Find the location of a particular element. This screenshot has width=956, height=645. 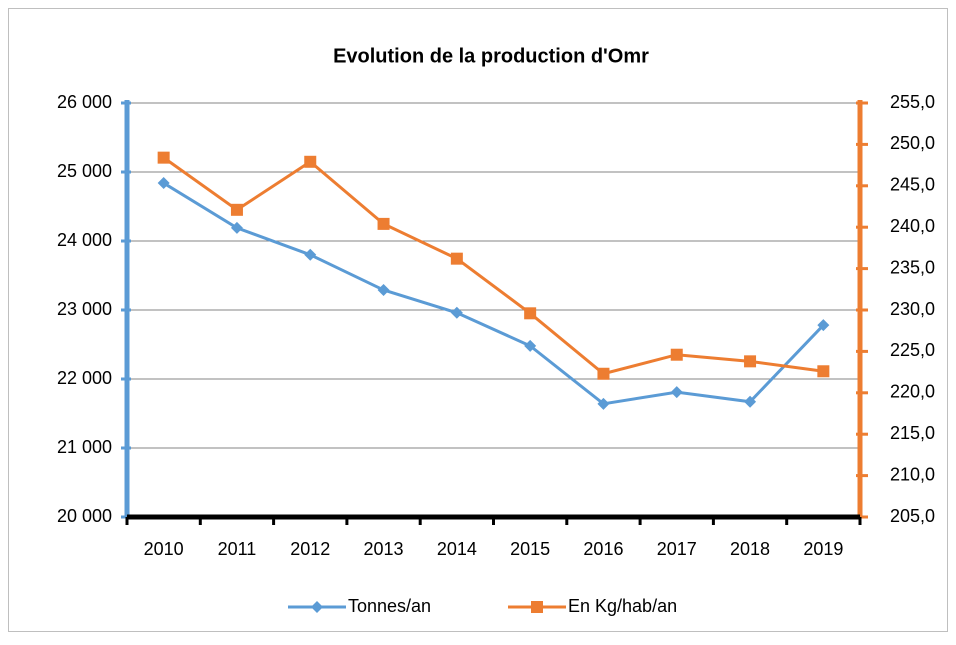

chart-title: Evolution de la production d'Omr is located at coordinates (491, 56).